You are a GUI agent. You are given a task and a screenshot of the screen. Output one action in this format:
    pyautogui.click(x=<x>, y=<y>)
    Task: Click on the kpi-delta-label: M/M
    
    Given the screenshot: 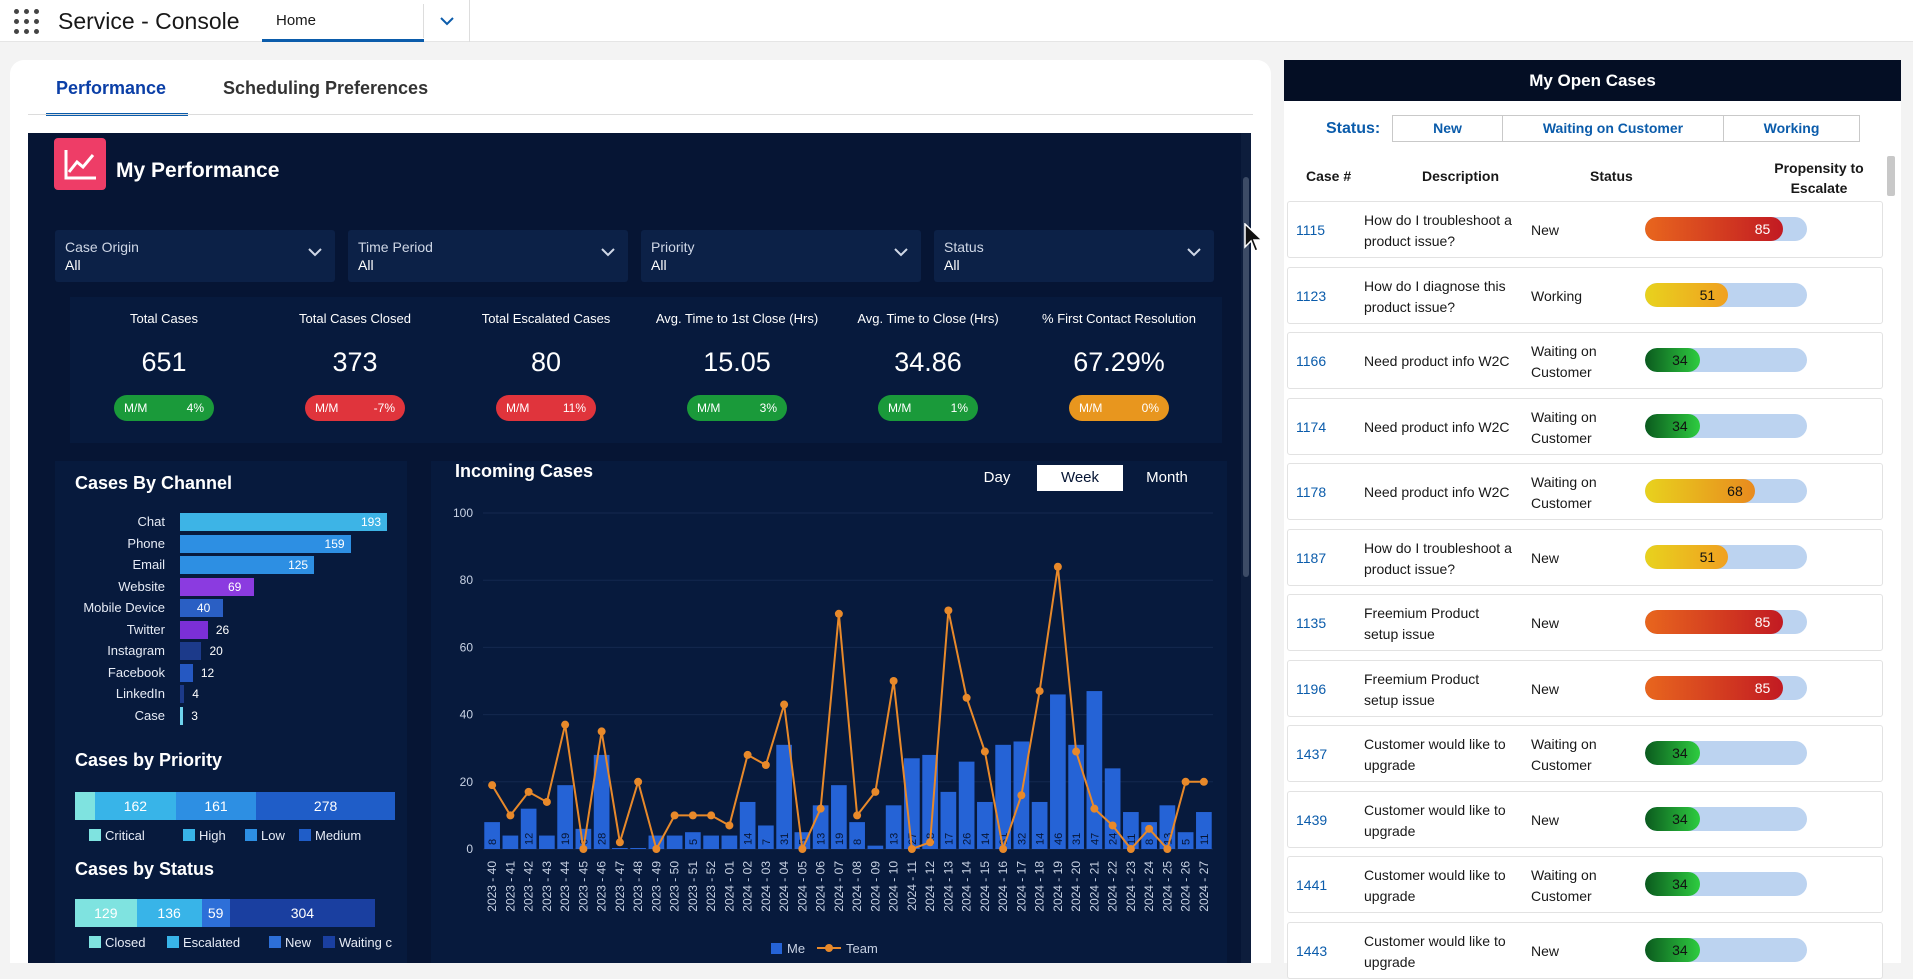 What is the action you would take?
    pyautogui.click(x=518, y=408)
    